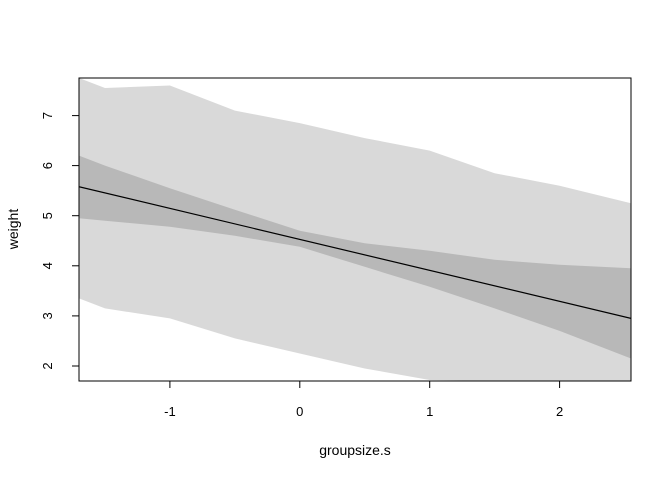 The image size is (672, 480). What do you see at coordinates (47, 165) in the screenshot?
I see `y-tick-label: 6` at bounding box center [47, 165].